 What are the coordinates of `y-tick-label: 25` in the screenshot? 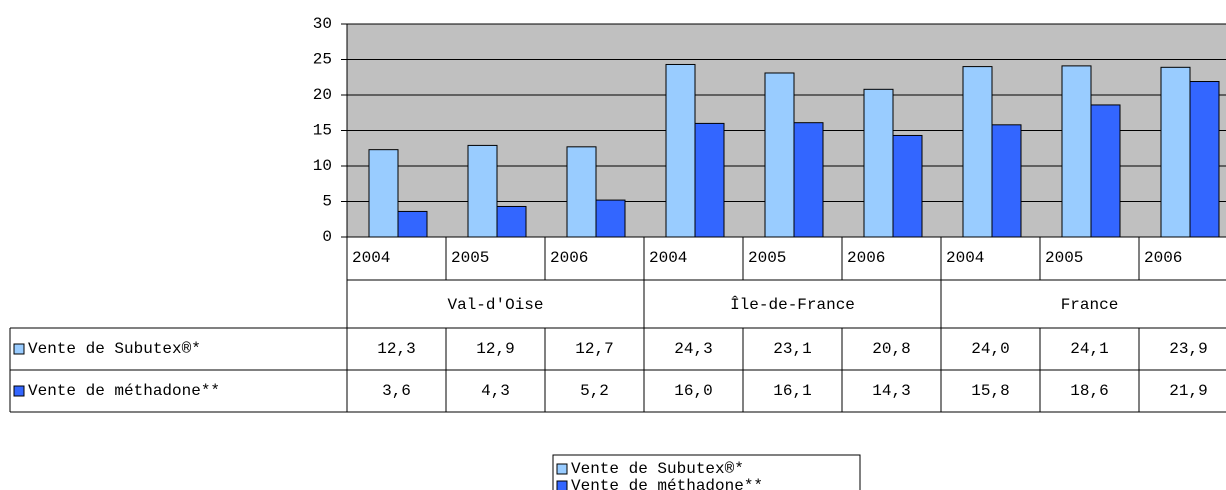 It's located at (322, 60).